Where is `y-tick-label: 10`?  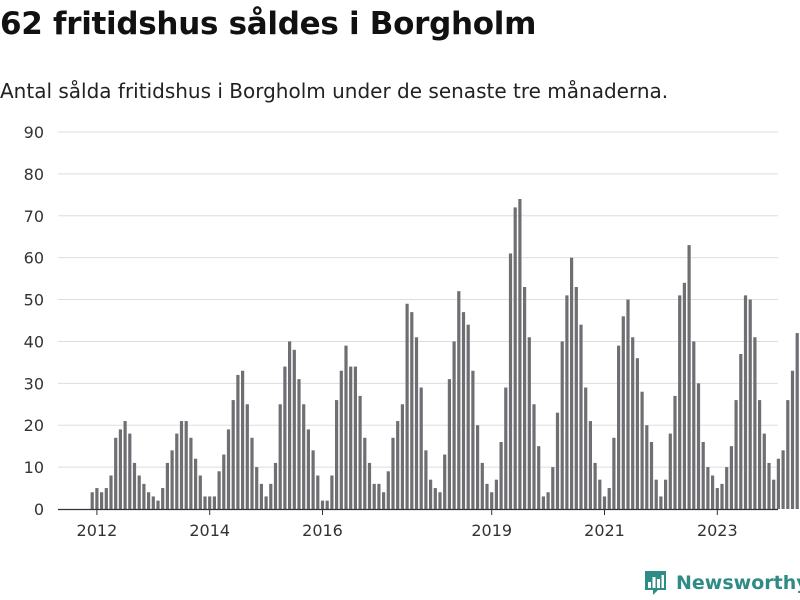 y-tick-label: 10 is located at coordinates (34, 467).